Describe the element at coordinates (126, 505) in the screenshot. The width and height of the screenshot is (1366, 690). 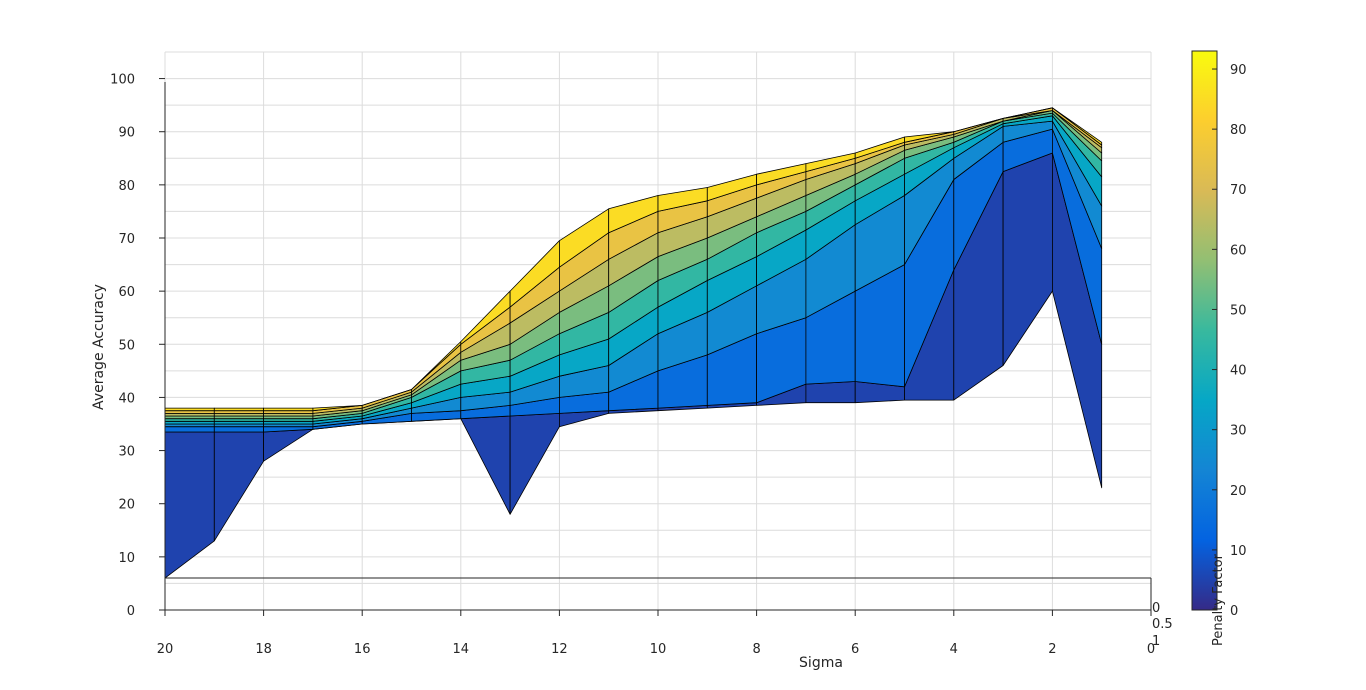
I see `y-tick-label: 20` at that location.